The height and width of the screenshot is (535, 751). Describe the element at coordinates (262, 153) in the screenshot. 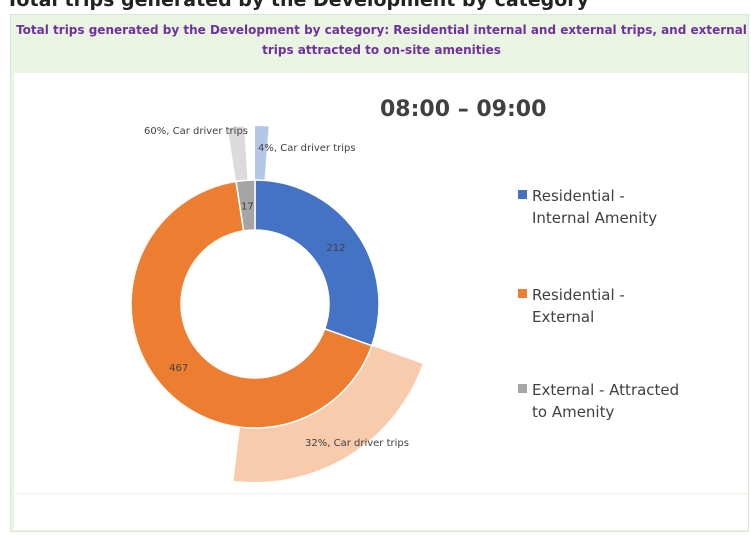

I see `car-driver-wedge-residential-internal-amenity` at that location.